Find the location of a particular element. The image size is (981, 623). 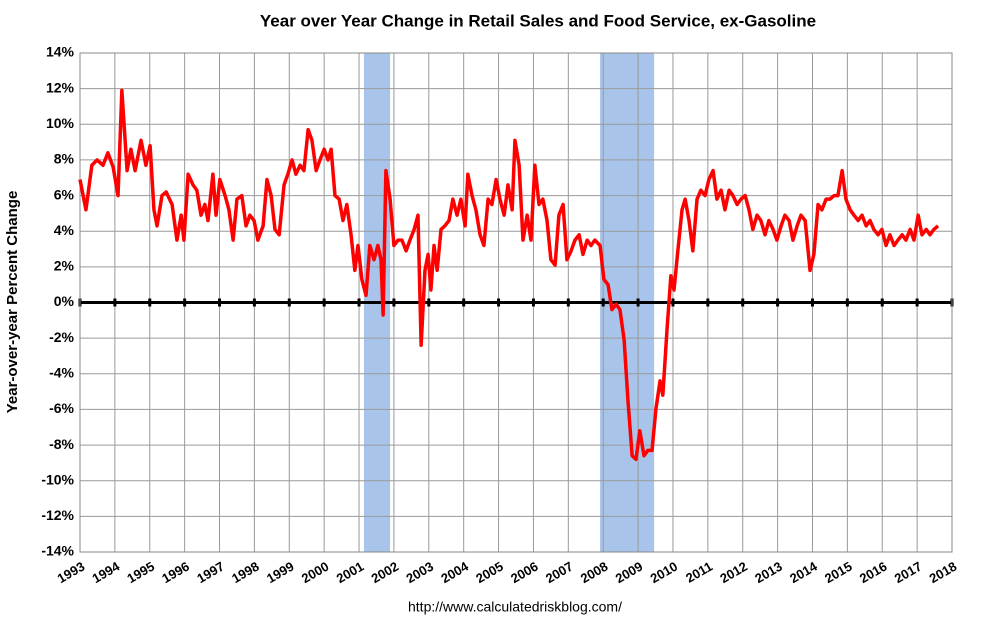

x-tick-label: 1999 is located at coordinates (280, 572).